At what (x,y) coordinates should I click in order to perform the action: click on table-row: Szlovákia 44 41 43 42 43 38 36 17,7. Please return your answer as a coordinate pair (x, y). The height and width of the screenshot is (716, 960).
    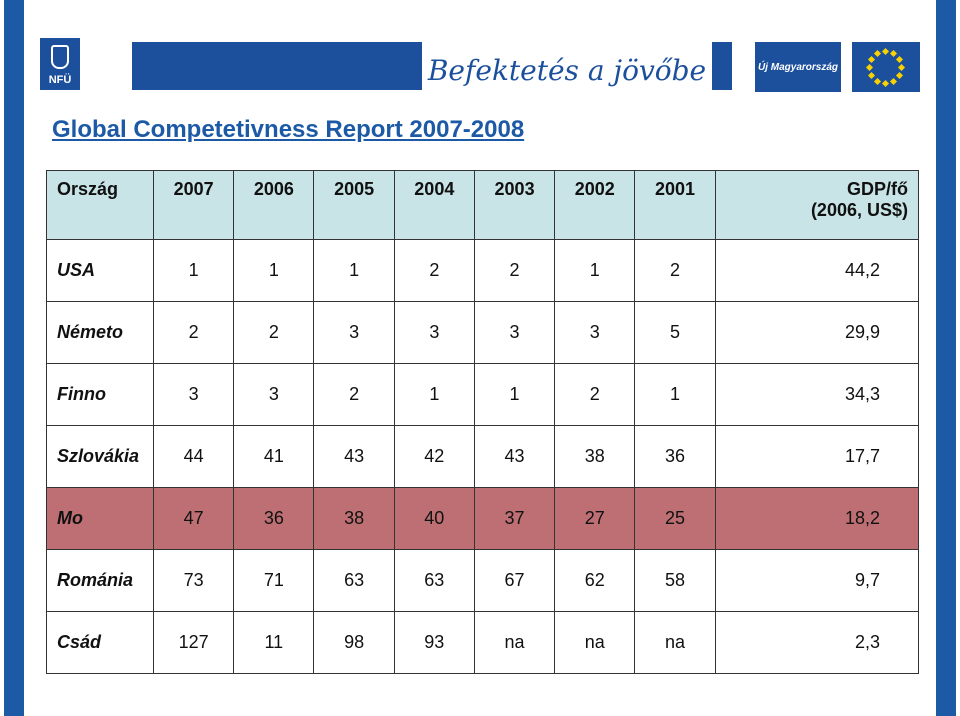
    Looking at the image, I should click on (483, 456).